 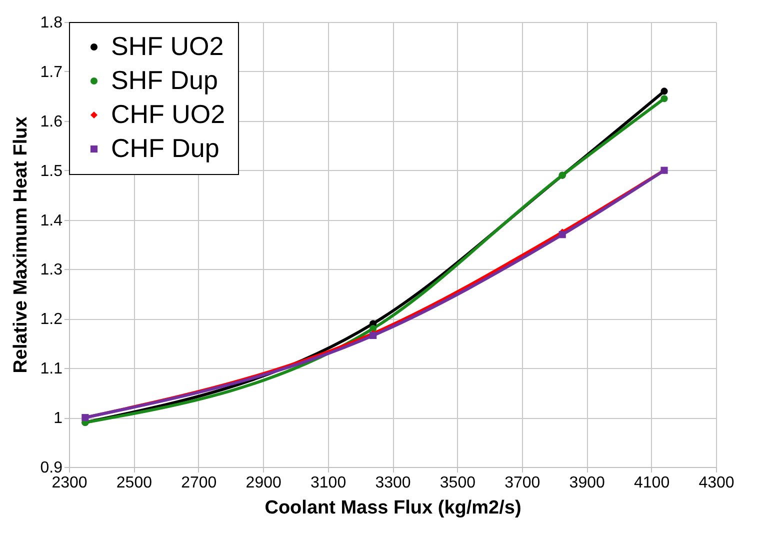 I want to click on y-tick-label: 1.4, so click(x=51, y=221).